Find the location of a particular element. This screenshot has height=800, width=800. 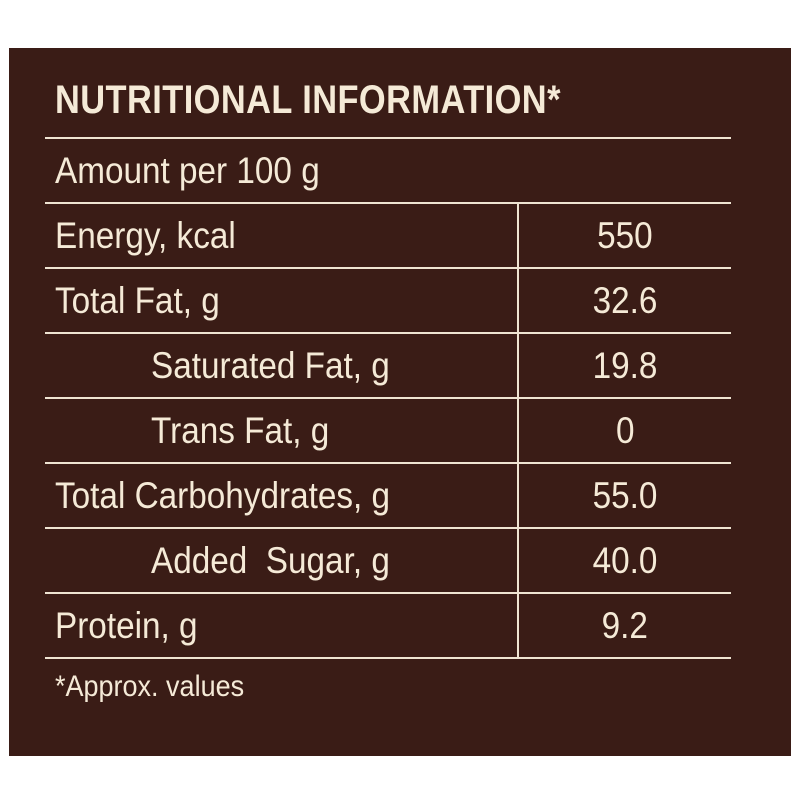

footnote: *Approx. values is located at coordinates (150, 686).